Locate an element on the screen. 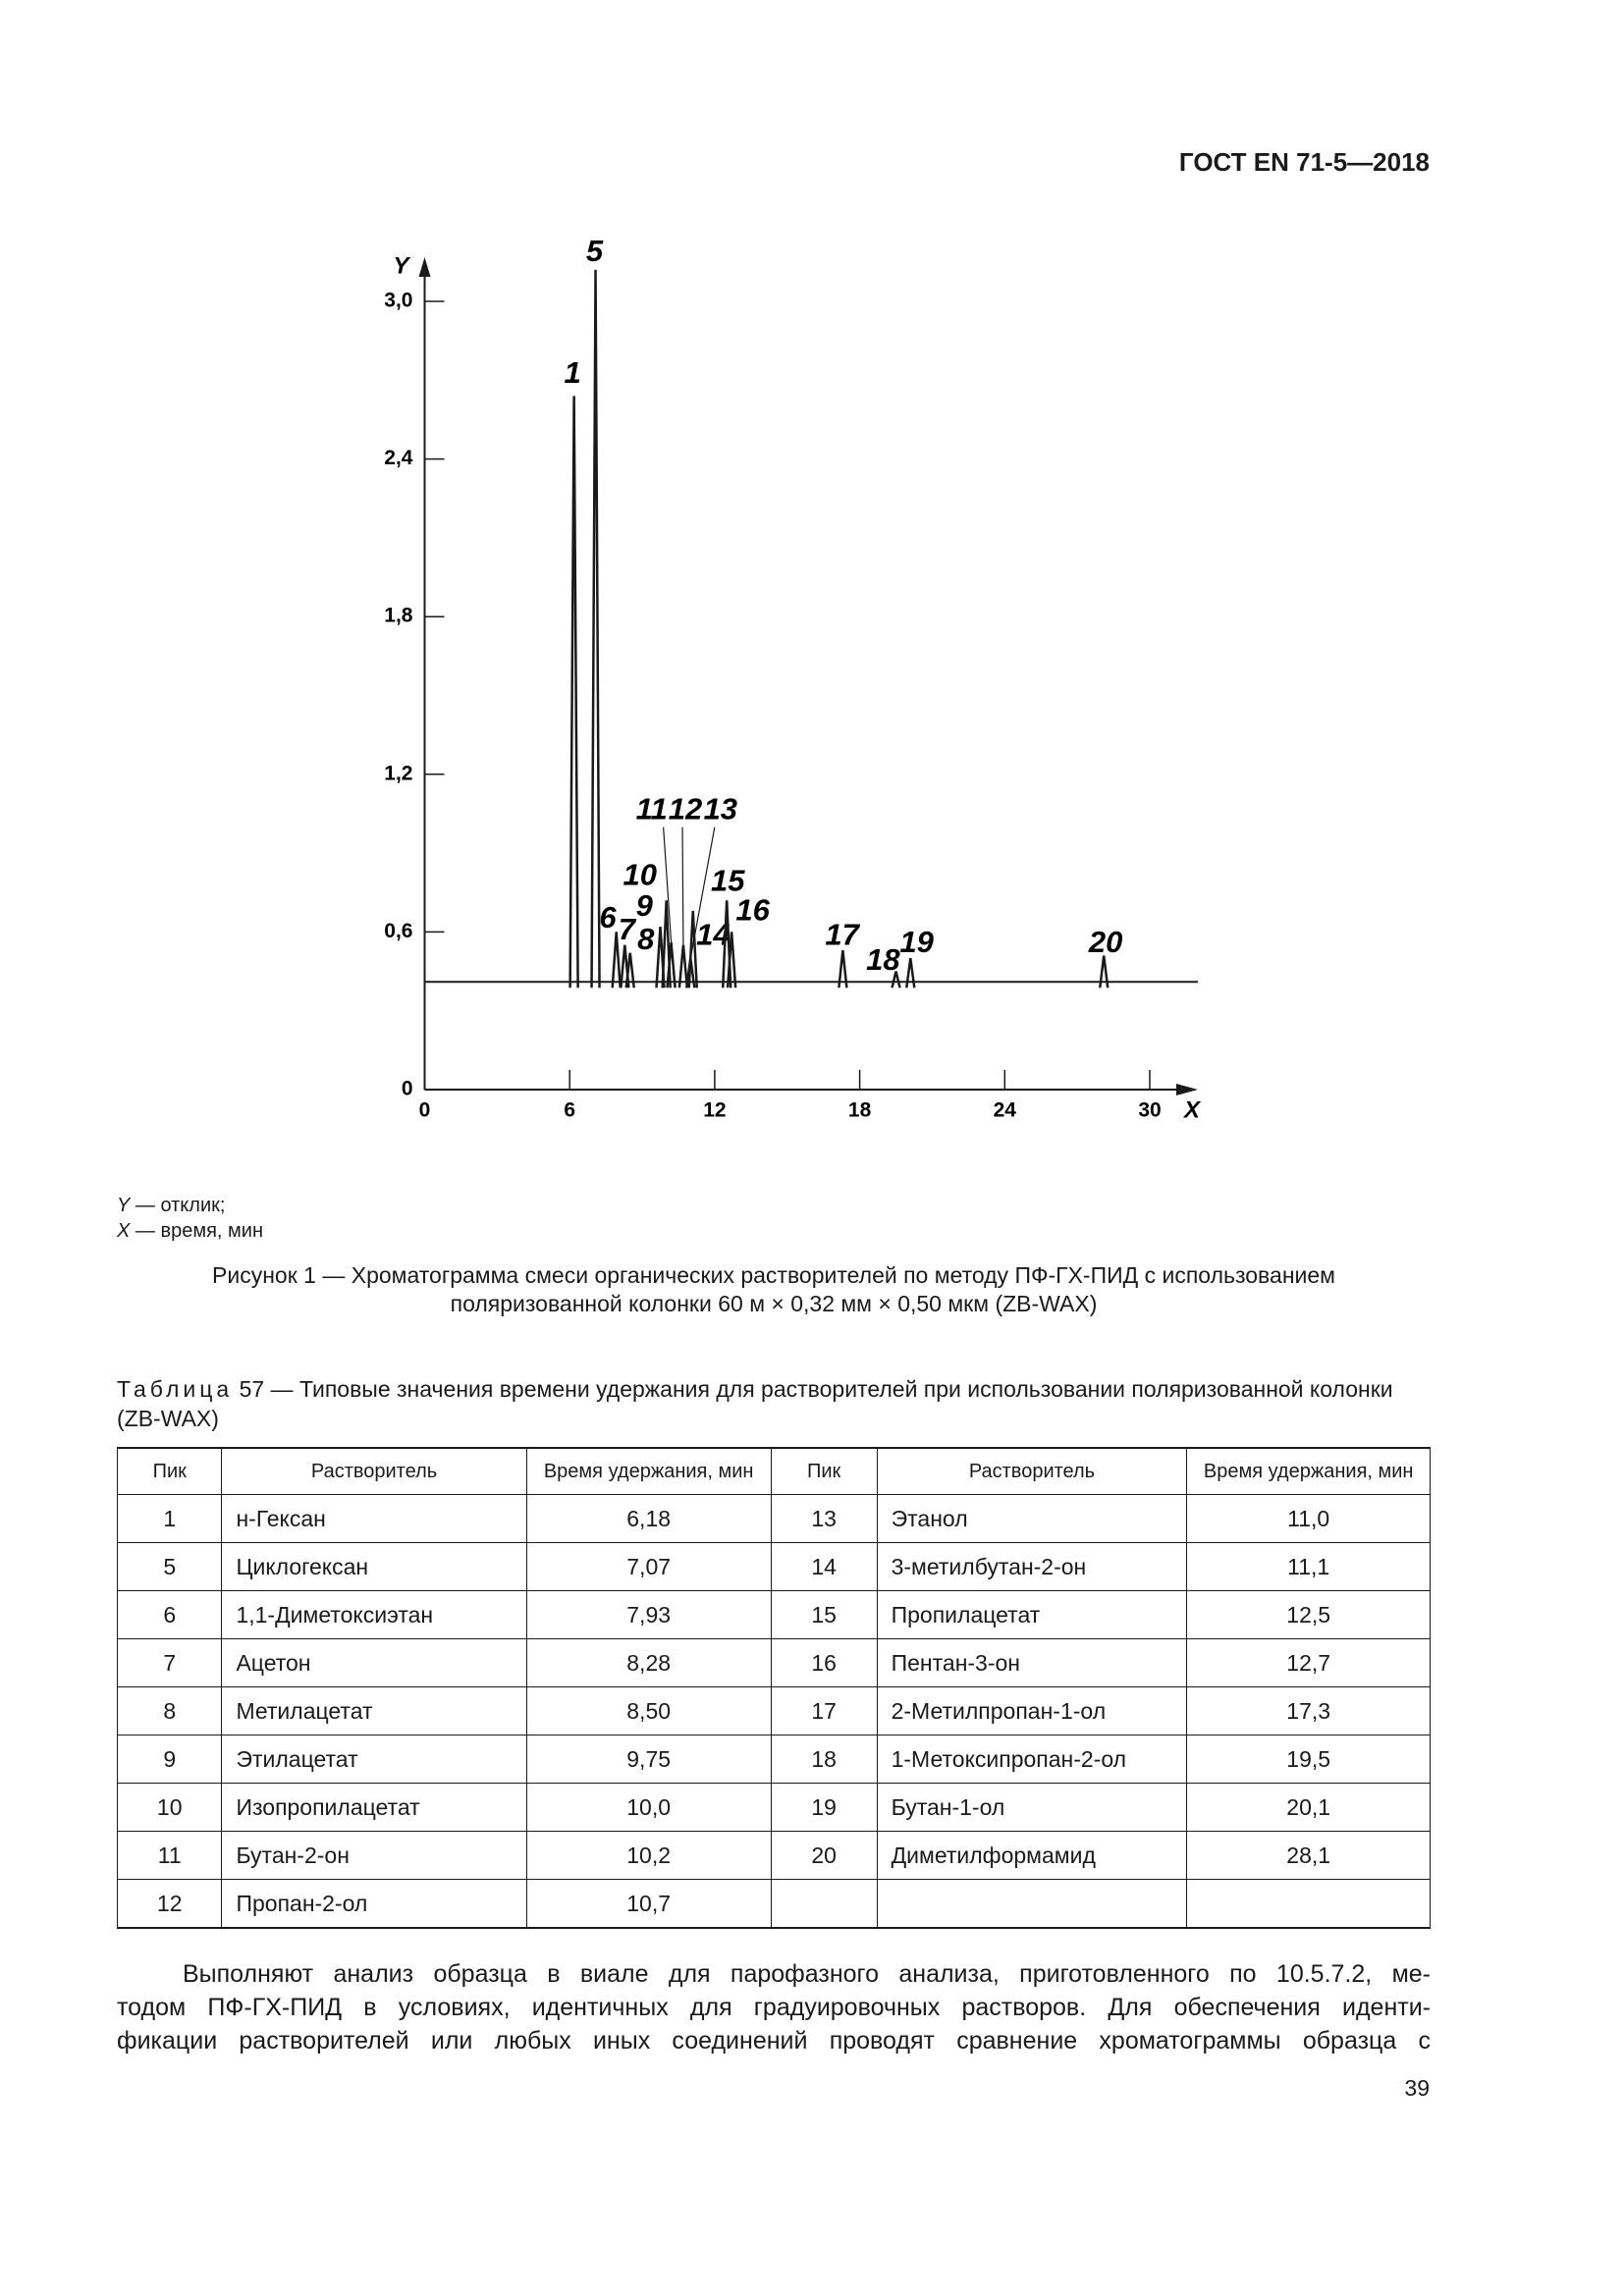 The width and height of the screenshot is (1624, 2296). table-cell: 2-Метилпропан-1-ол is located at coordinates (1032, 1710).